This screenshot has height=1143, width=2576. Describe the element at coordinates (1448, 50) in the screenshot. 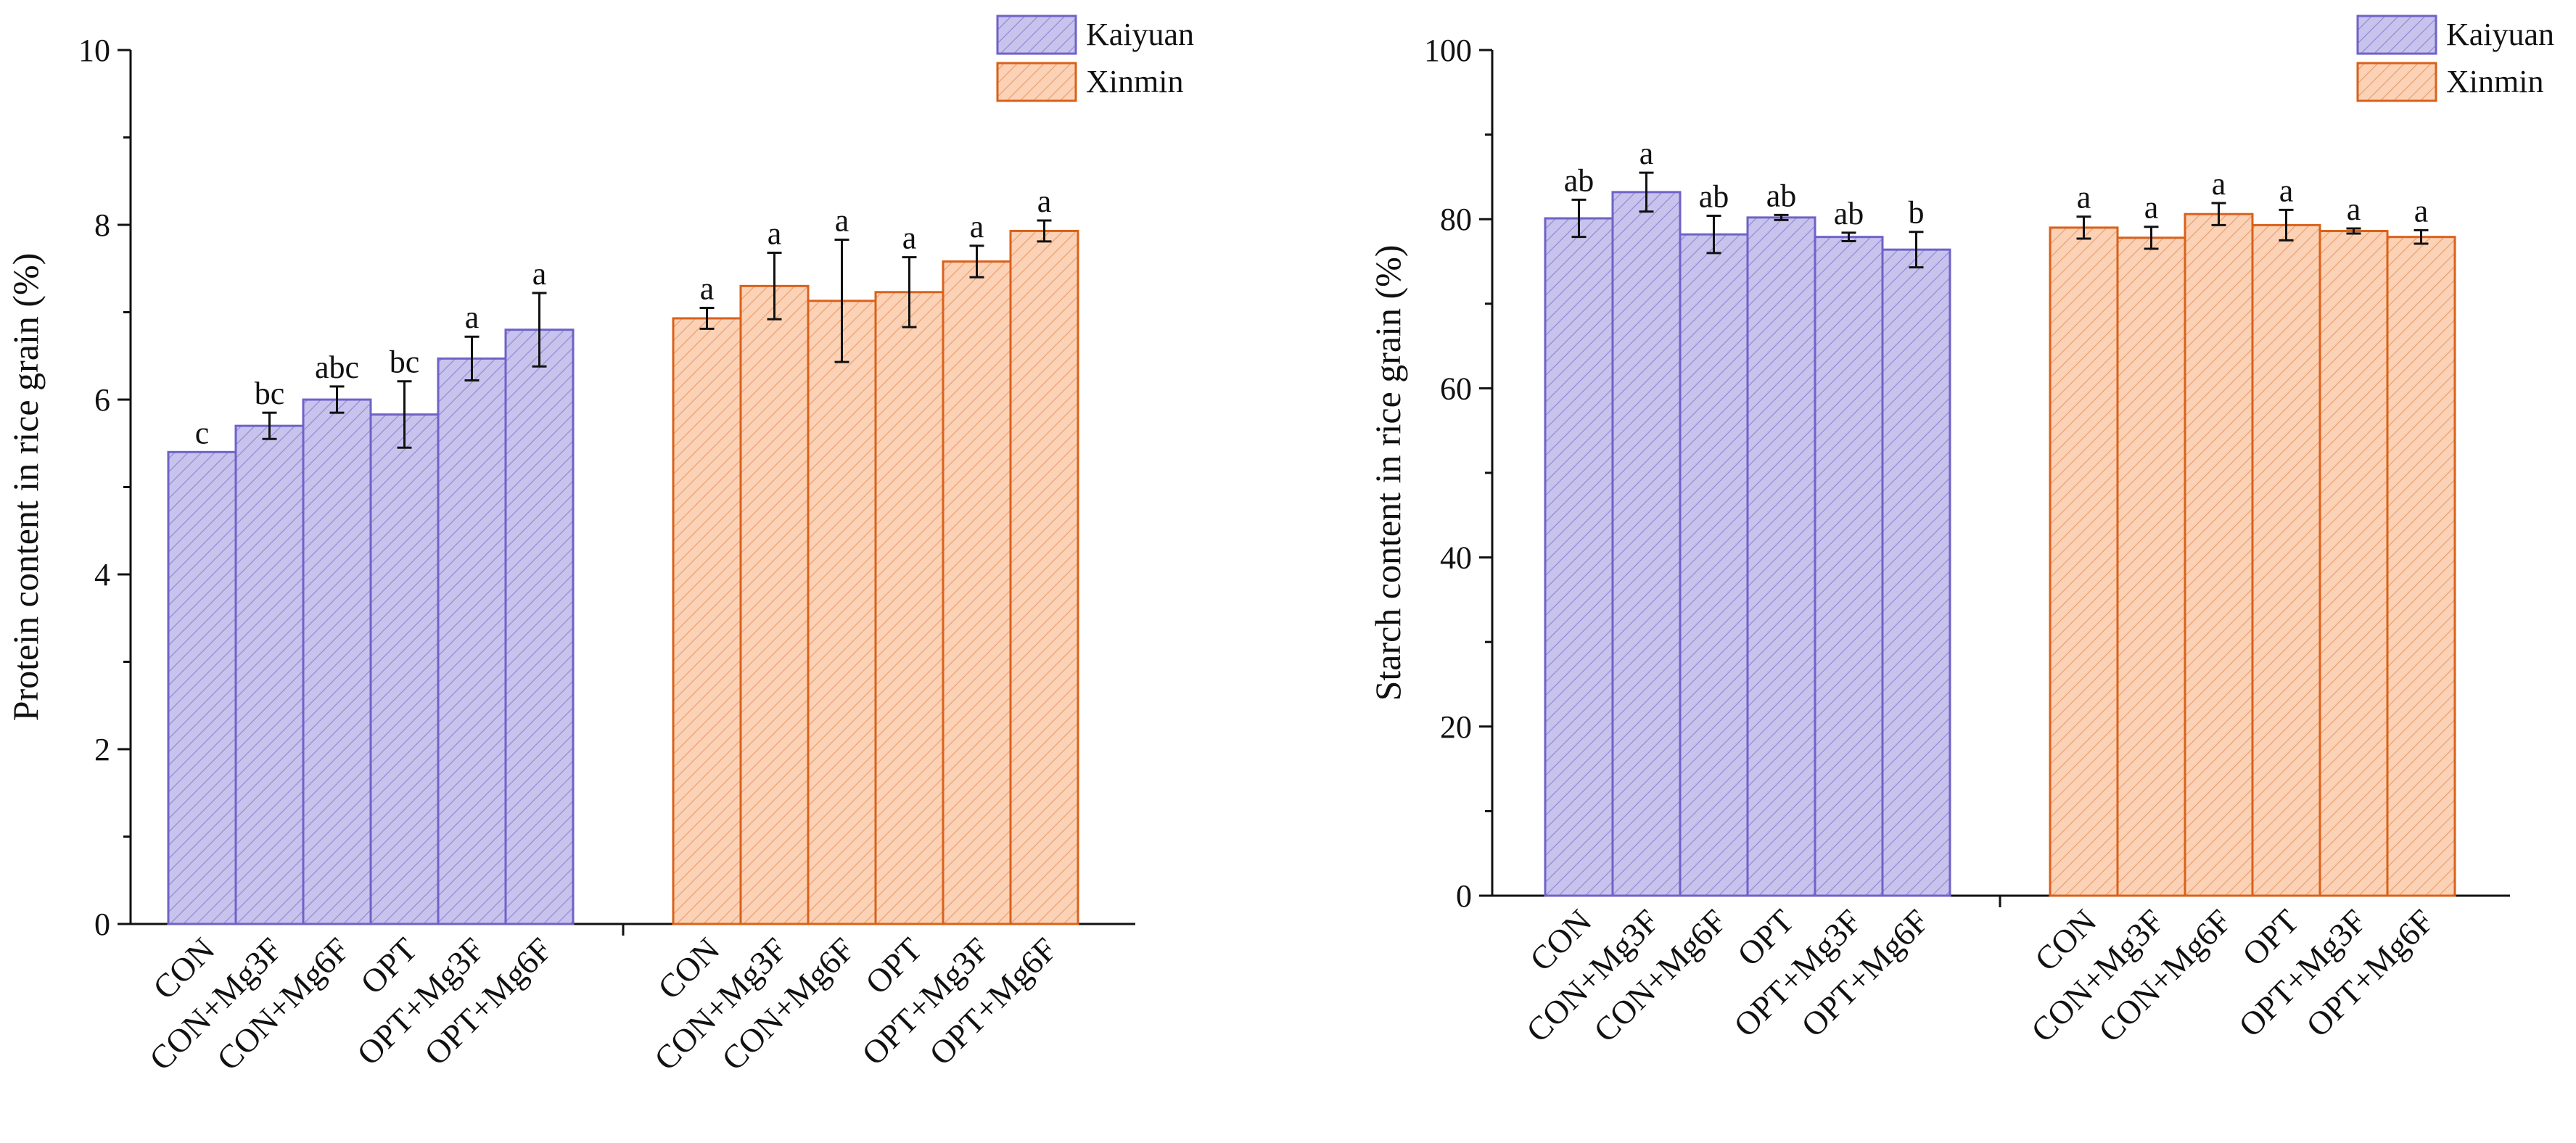

I see `y-tick-label: 100` at that location.